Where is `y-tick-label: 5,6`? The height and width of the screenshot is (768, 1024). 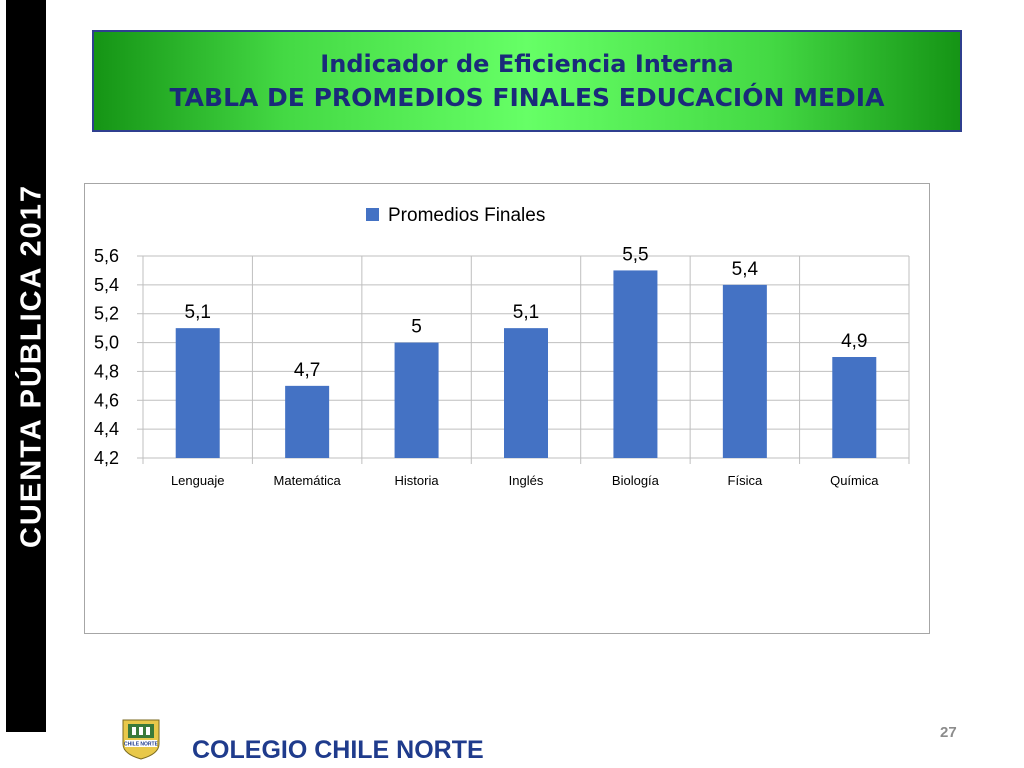 y-tick-label: 5,6 is located at coordinates (106, 256).